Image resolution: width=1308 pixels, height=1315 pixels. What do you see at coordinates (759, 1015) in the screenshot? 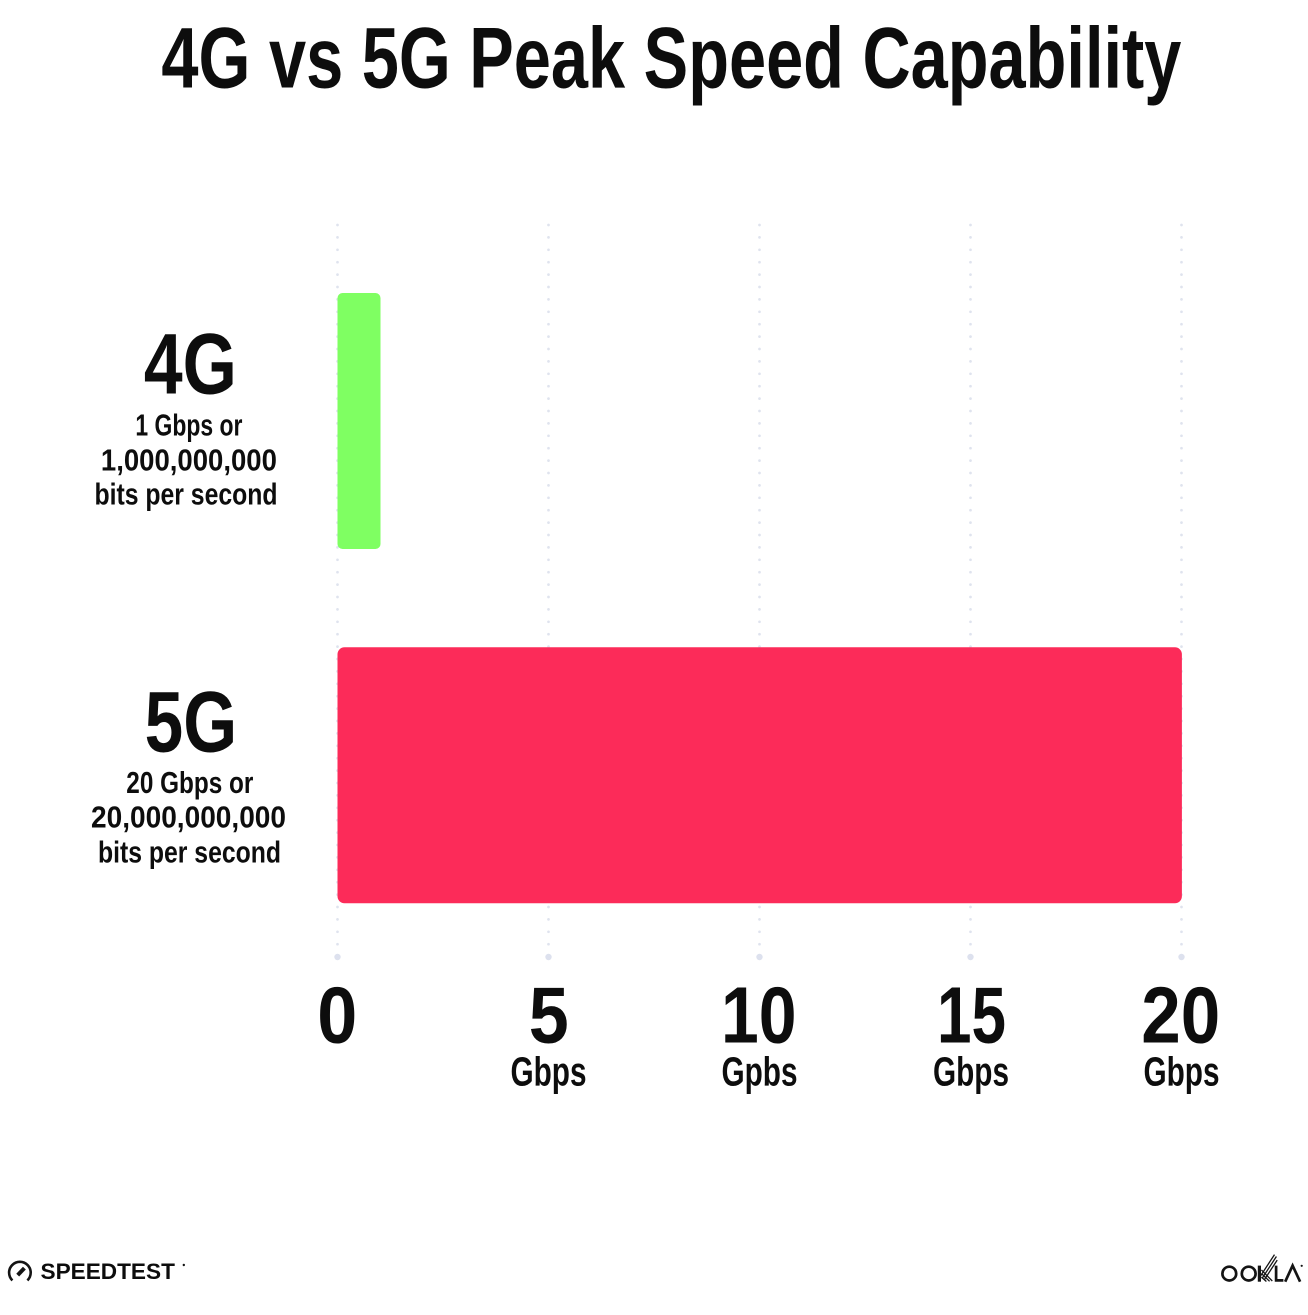
I see `svg-text: 10` at bounding box center [759, 1015].